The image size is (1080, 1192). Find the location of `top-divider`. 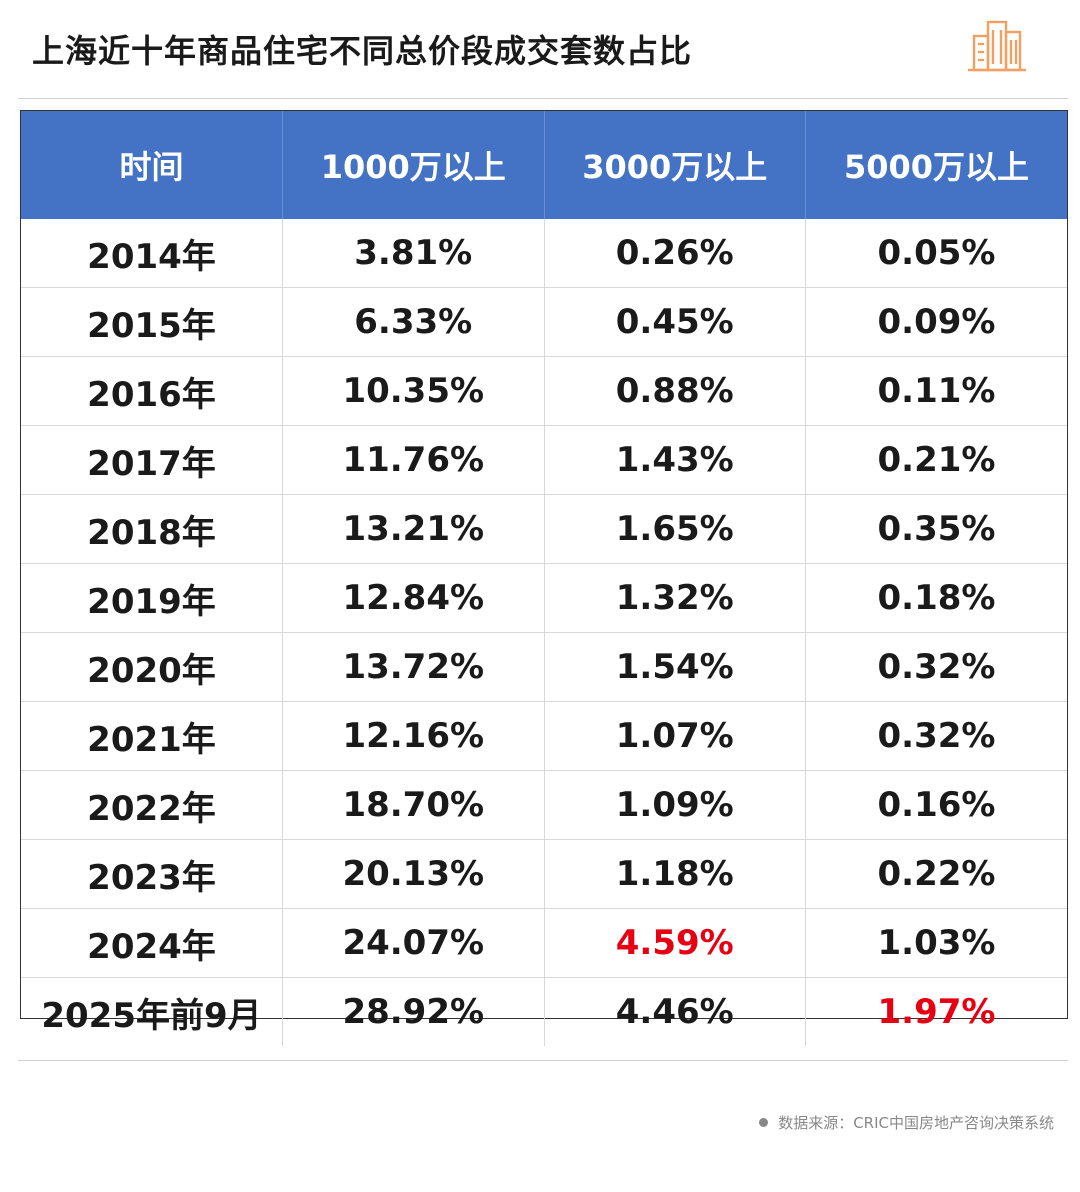

top-divider is located at coordinates (543, 98).